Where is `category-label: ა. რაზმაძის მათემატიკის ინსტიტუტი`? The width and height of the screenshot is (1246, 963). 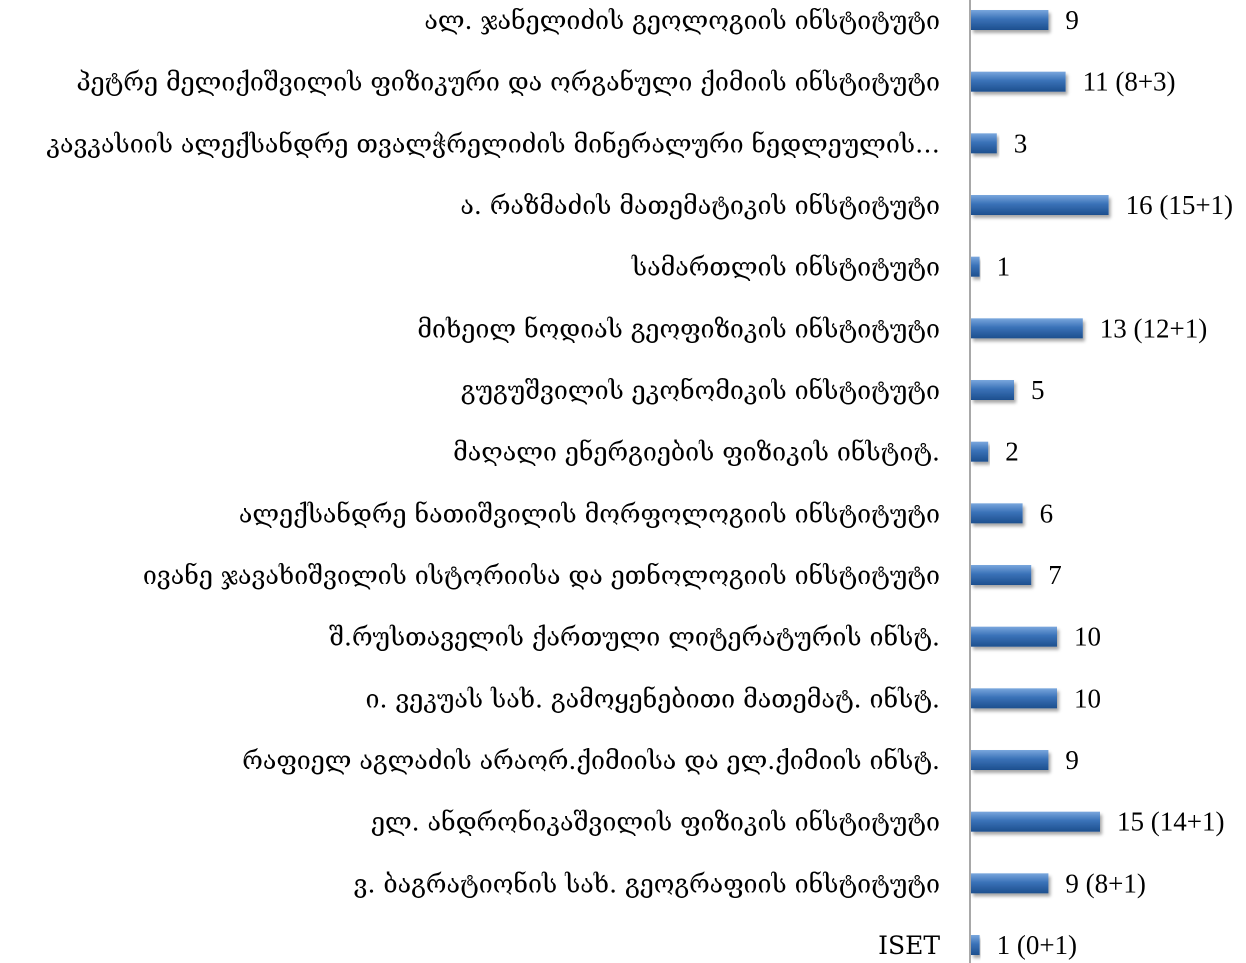
category-label: ა. რაზმაძის მათემატიკის ინსტიტუტი is located at coordinates (700, 205).